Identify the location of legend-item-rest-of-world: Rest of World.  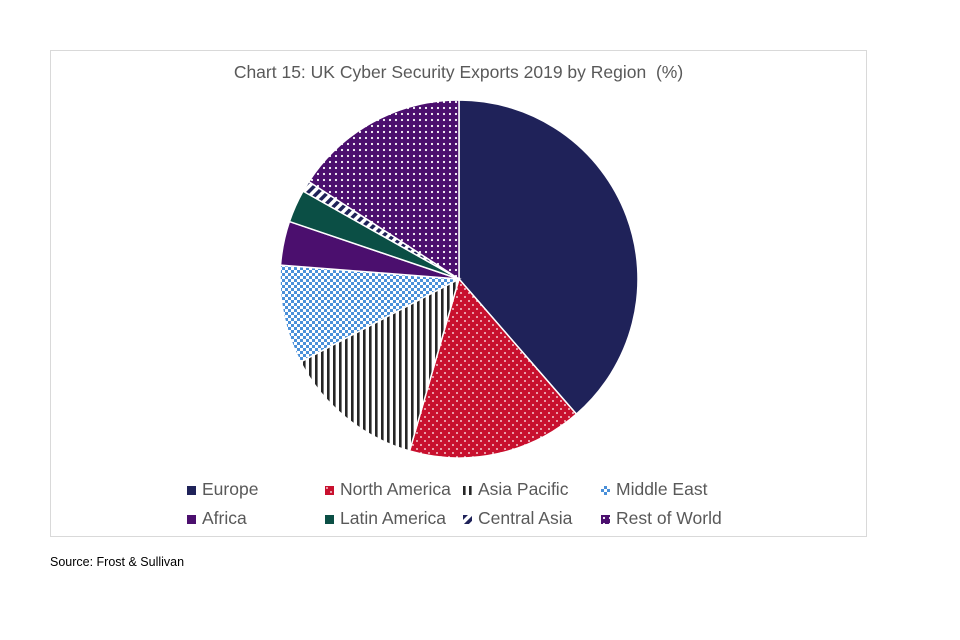
(661, 518).